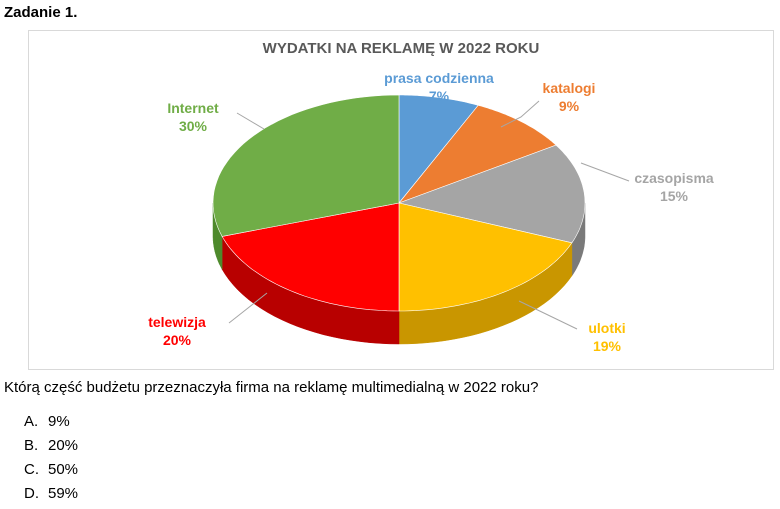  What do you see at coordinates (569, 88) in the screenshot?
I see `slice-label: katalogi` at bounding box center [569, 88].